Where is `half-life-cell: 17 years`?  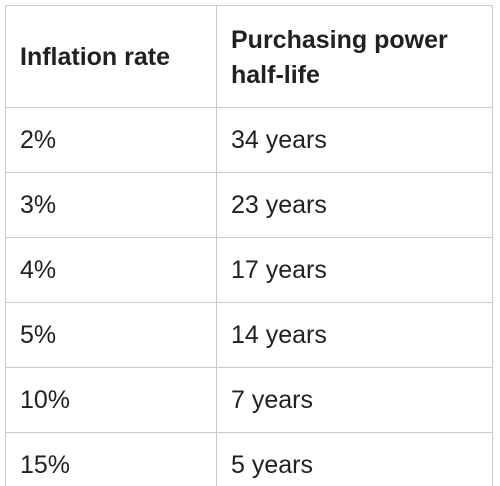
half-life-cell: 17 years is located at coordinates (354, 270).